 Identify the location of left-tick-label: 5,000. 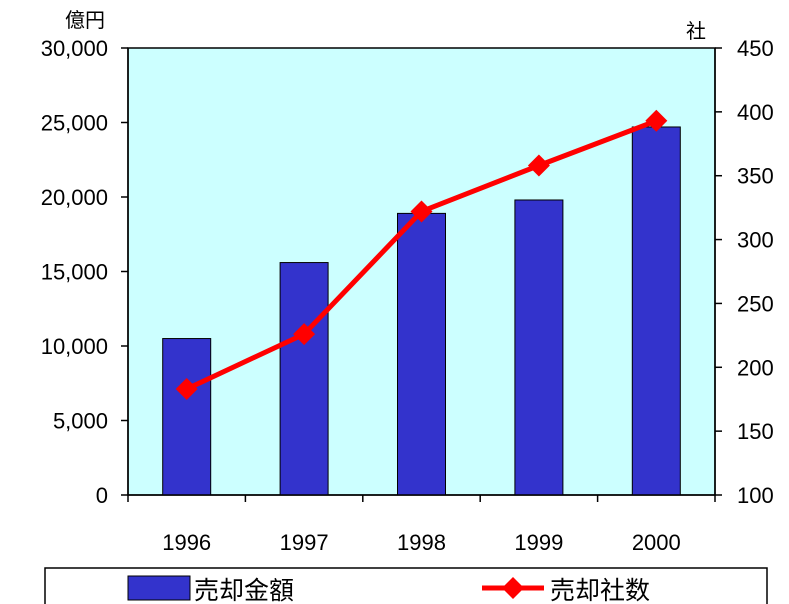
(80, 421).